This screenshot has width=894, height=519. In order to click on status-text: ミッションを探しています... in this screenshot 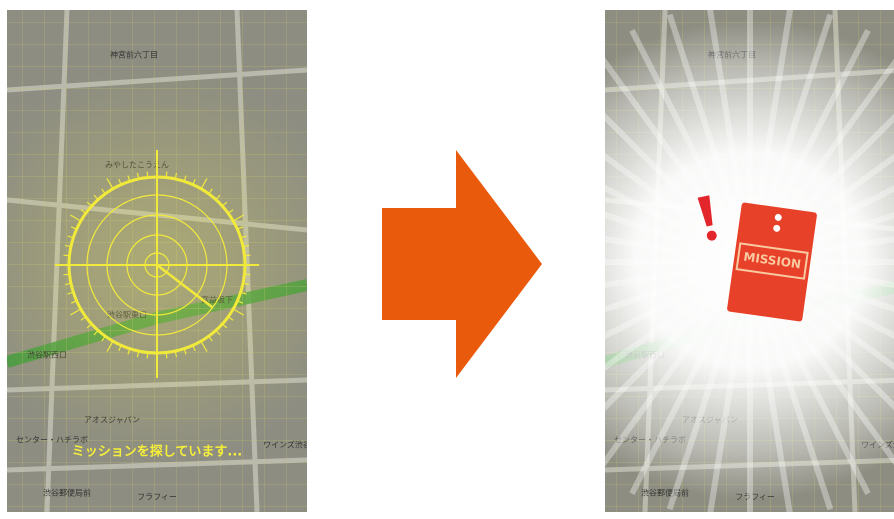, I will do `click(157, 452)`.